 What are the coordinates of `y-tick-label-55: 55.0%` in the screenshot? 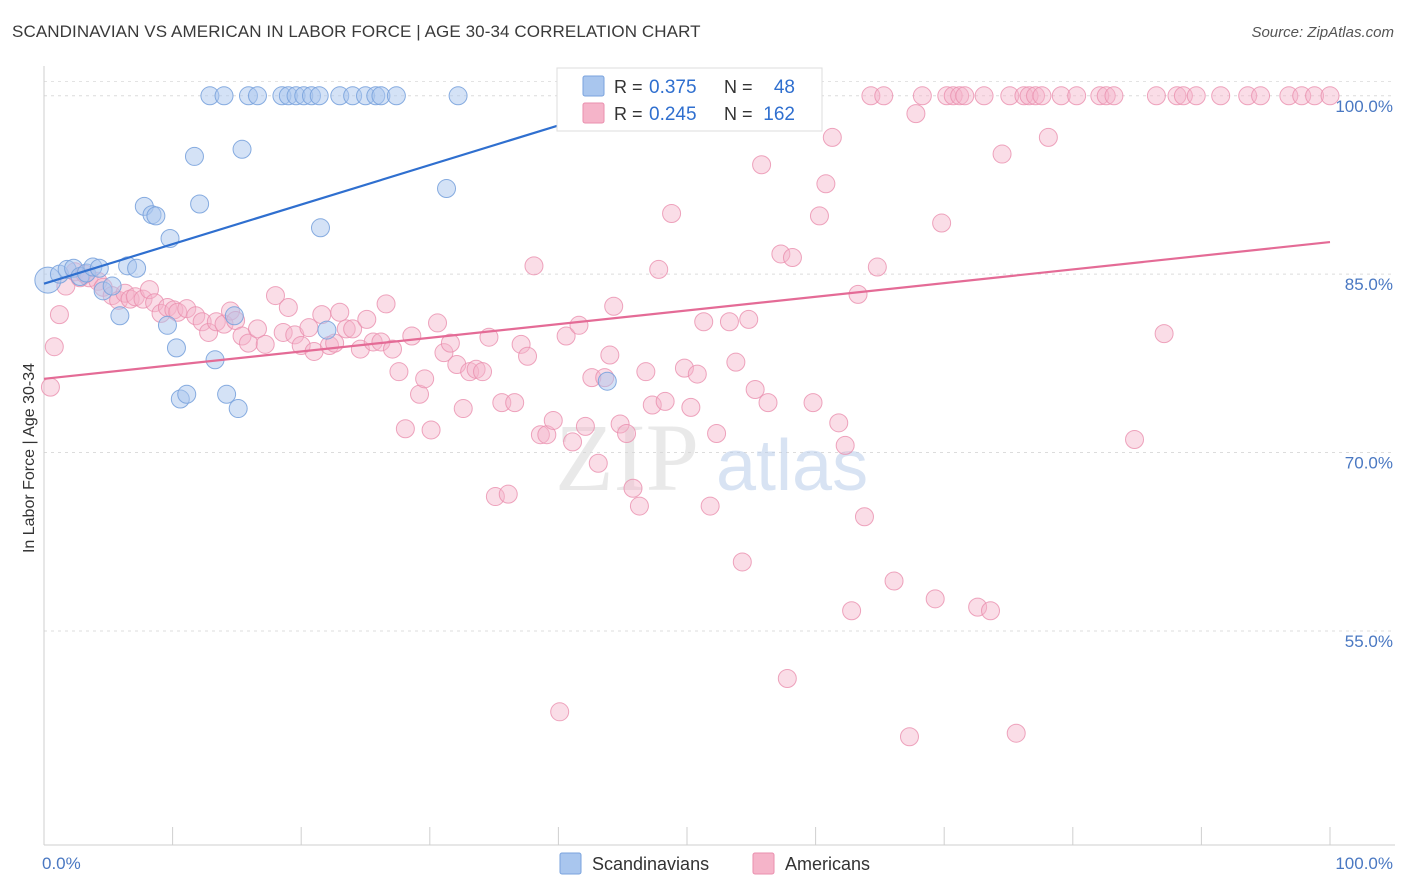 It's located at (1369, 641).